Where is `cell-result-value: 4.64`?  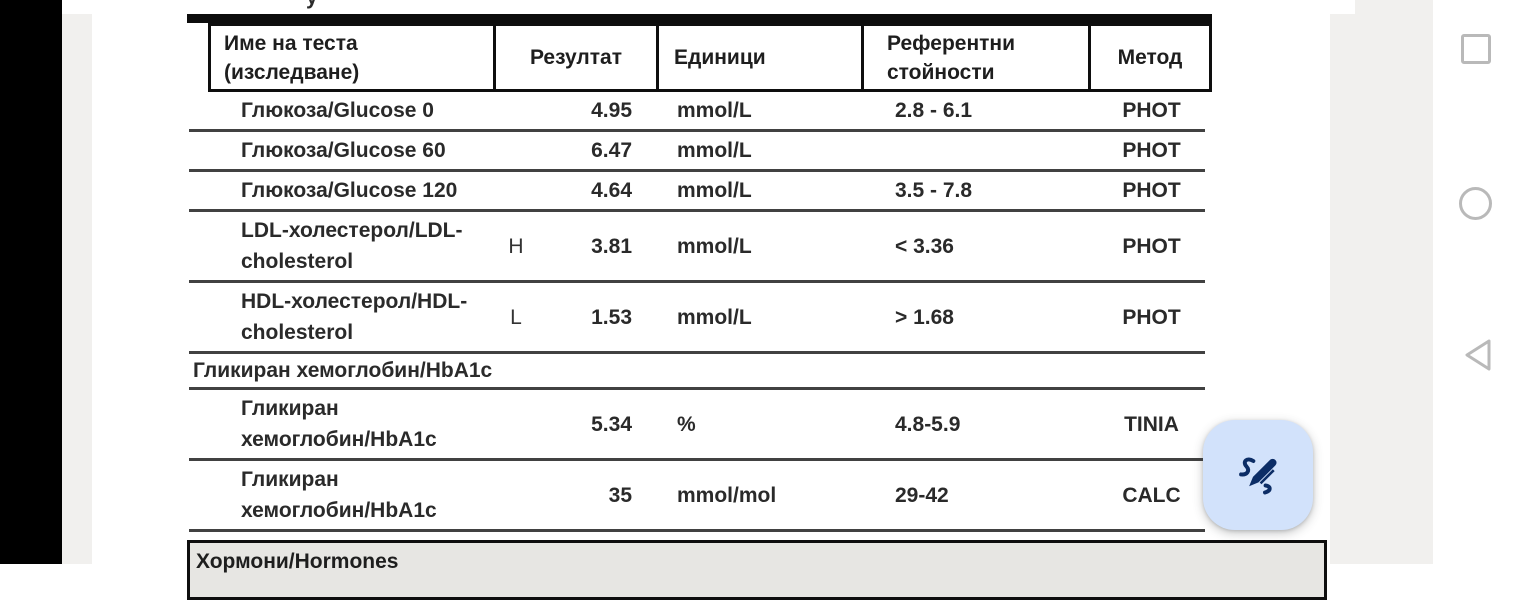 cell-result-value: 4.64 is located at coordinates (611, 190).